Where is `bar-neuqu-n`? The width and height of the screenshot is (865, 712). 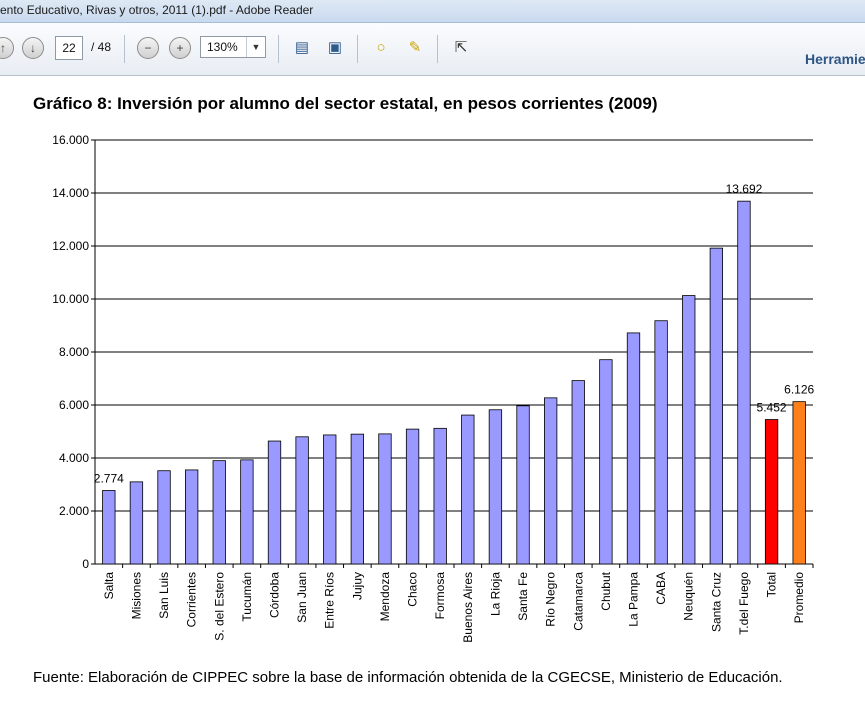 bar-neuqu-n is located at coordinates (689, 430).